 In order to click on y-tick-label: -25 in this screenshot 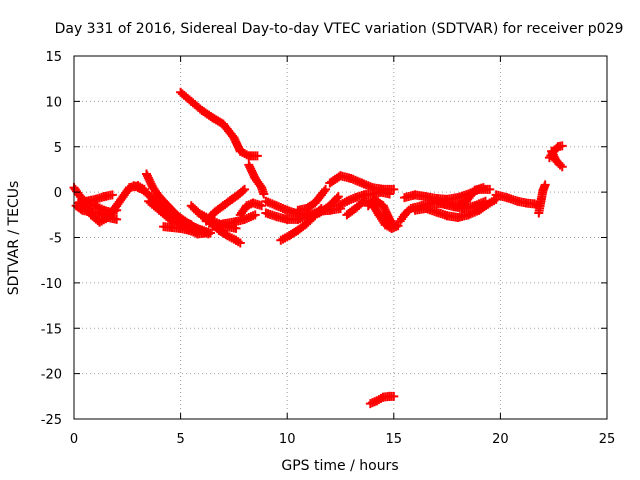, I will do `click(51, 420)`.